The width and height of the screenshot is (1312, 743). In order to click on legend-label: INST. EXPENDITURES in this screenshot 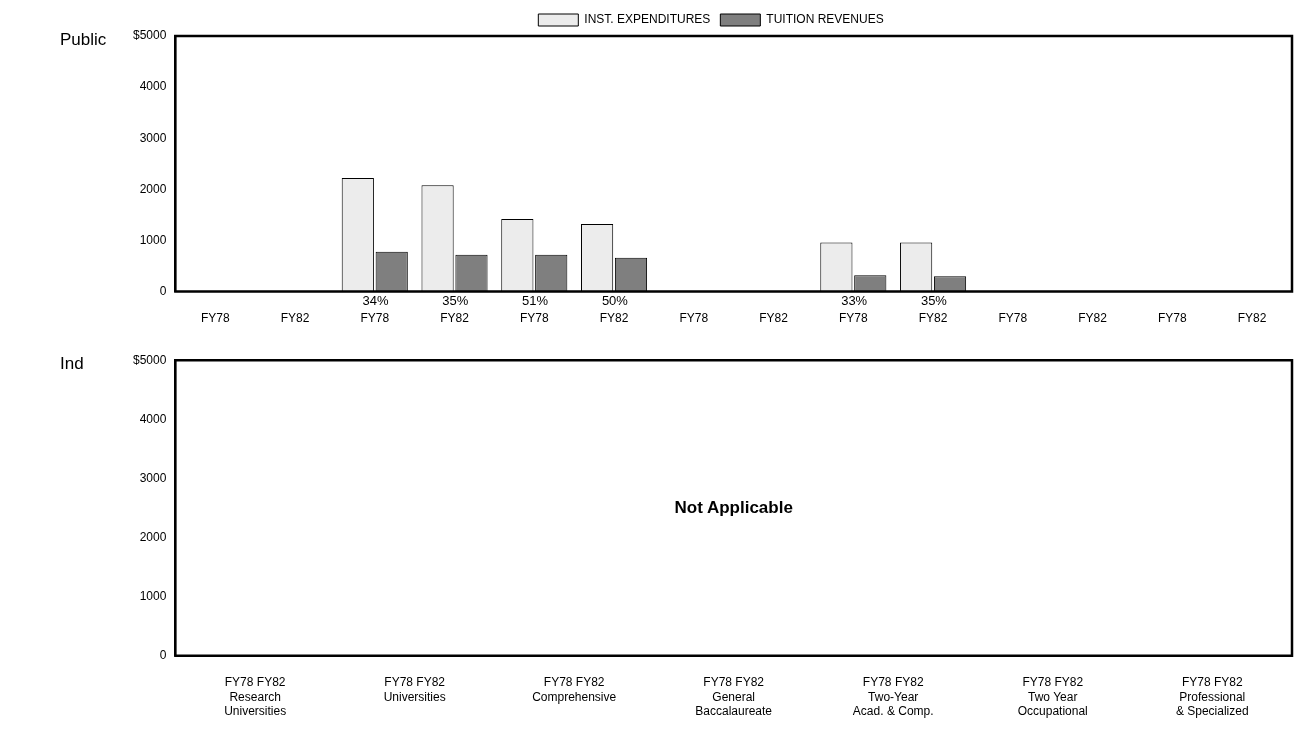, I will do `click(647, 19)`.